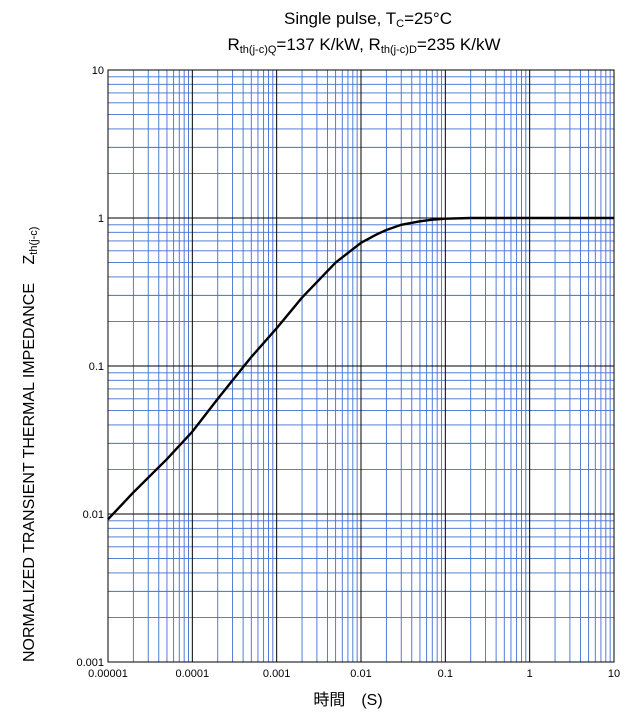 The height and width of the screenshot is (715, 625). Describe the element at coordinates (29, 271) in the screenshot. I see `y-axis-title-gap` at that location.